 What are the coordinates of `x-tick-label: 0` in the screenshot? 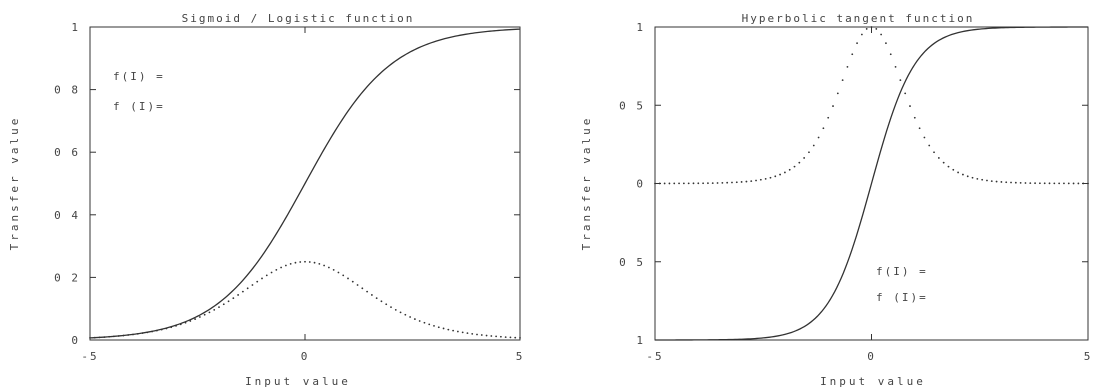 It's located at (305, 356).